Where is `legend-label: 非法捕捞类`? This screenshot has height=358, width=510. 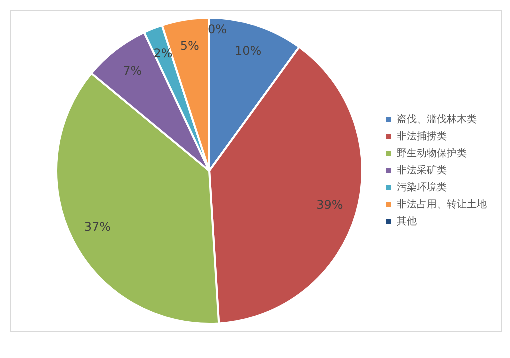 legend-label: 非法捕捞类 is located at coordinates (422, 136).